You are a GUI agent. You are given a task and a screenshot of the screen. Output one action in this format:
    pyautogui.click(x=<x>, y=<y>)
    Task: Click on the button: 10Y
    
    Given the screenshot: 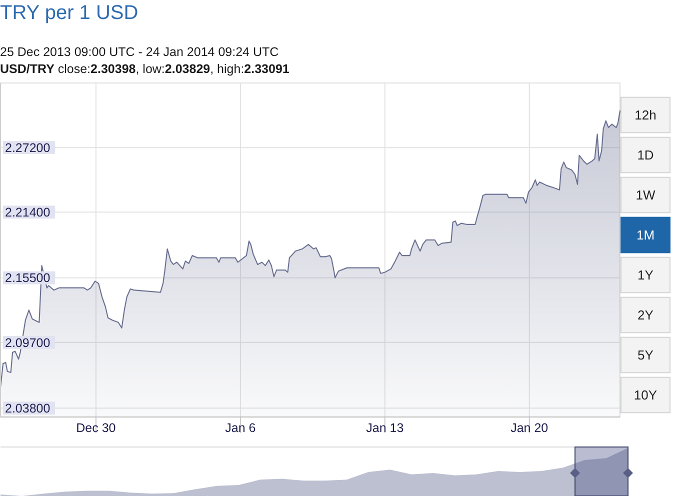 What is the action you would take?
    pyautogui.click(x=645, y=395)
    